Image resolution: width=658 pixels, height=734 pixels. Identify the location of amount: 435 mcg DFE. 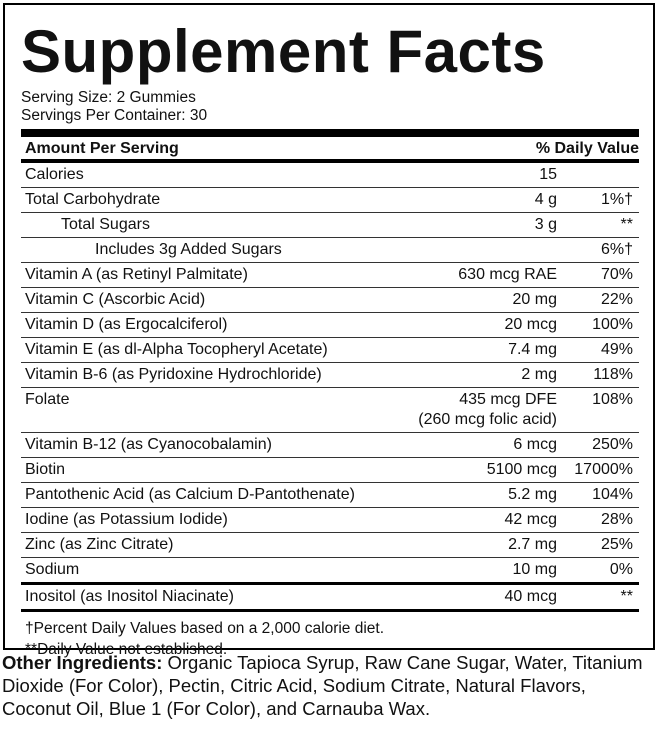
(508, 399).